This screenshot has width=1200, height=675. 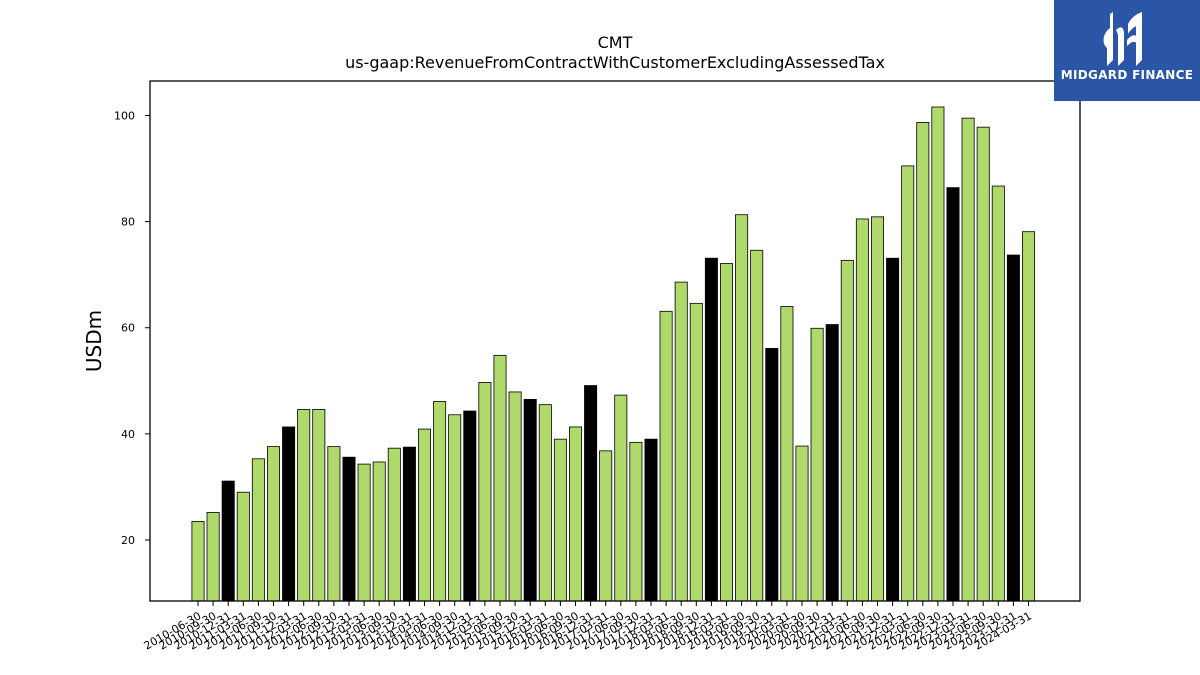 I want to click on y-tick-label: 80, so click(x=128, y=222).